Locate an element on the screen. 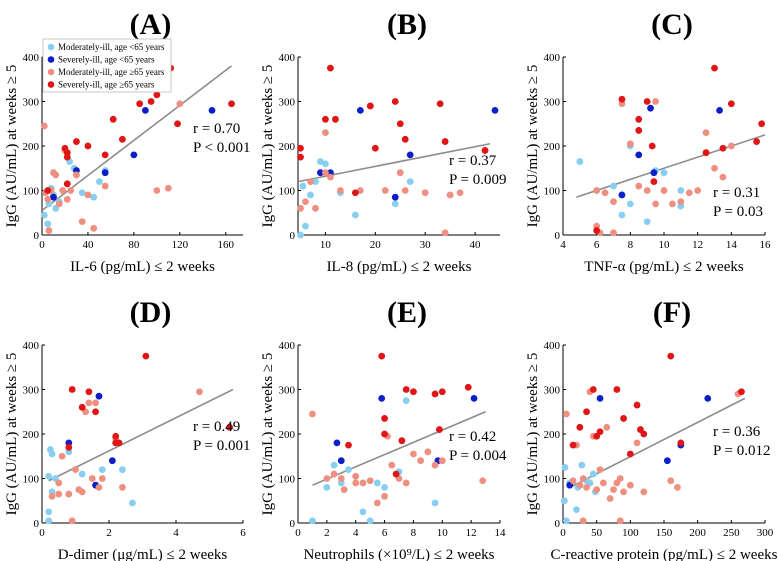 This screenshot has height=561, width=778. x-tick-label: 0 is located at coordinates (563, 533).